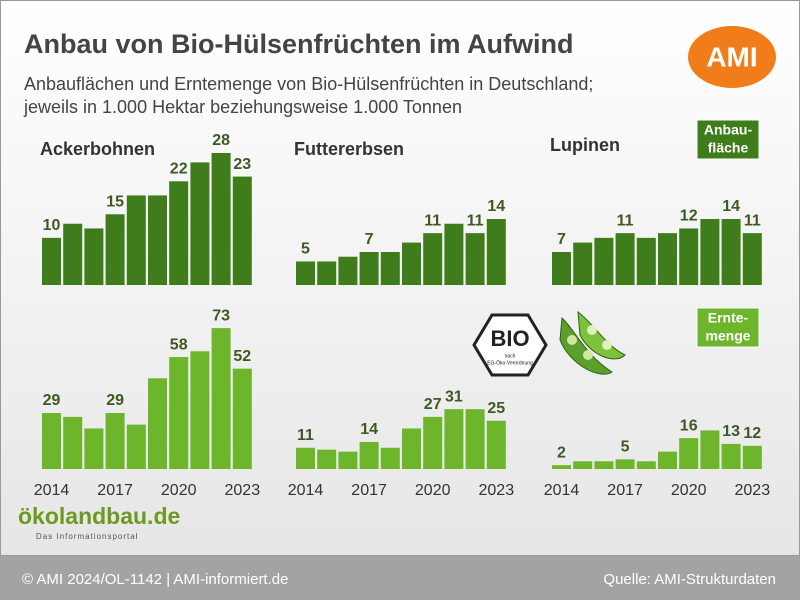  What do you see at coordinates (298, 44) in the screenshot?
I see `title: Anbau von Bio-Hülsenfrüchten im Aufwind` at bounding box center [298, 44].